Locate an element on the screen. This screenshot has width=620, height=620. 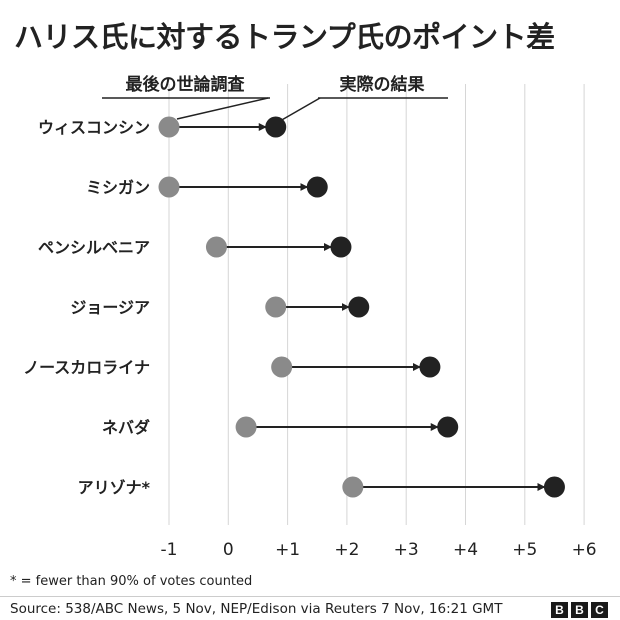
legend-result-label: 実際の結果 is located at coordinates (382, 84).